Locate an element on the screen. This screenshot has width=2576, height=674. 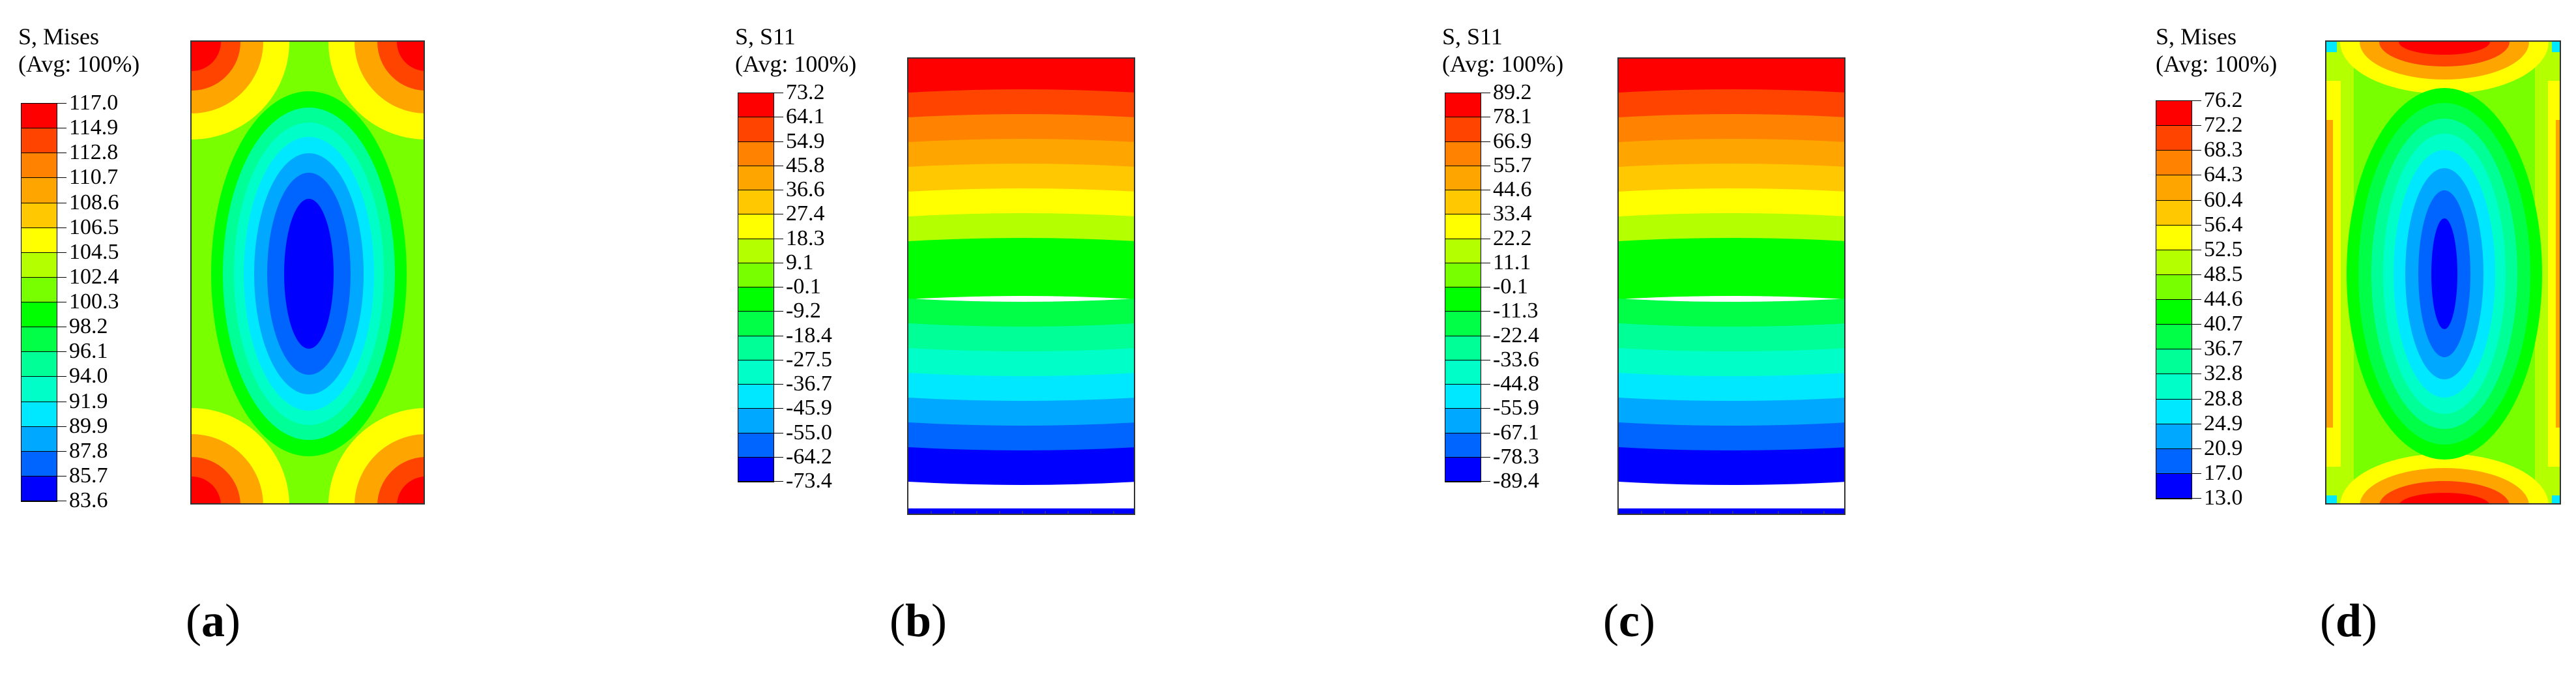
legend-value: 55.7 is located at coordinates (1513, 165).